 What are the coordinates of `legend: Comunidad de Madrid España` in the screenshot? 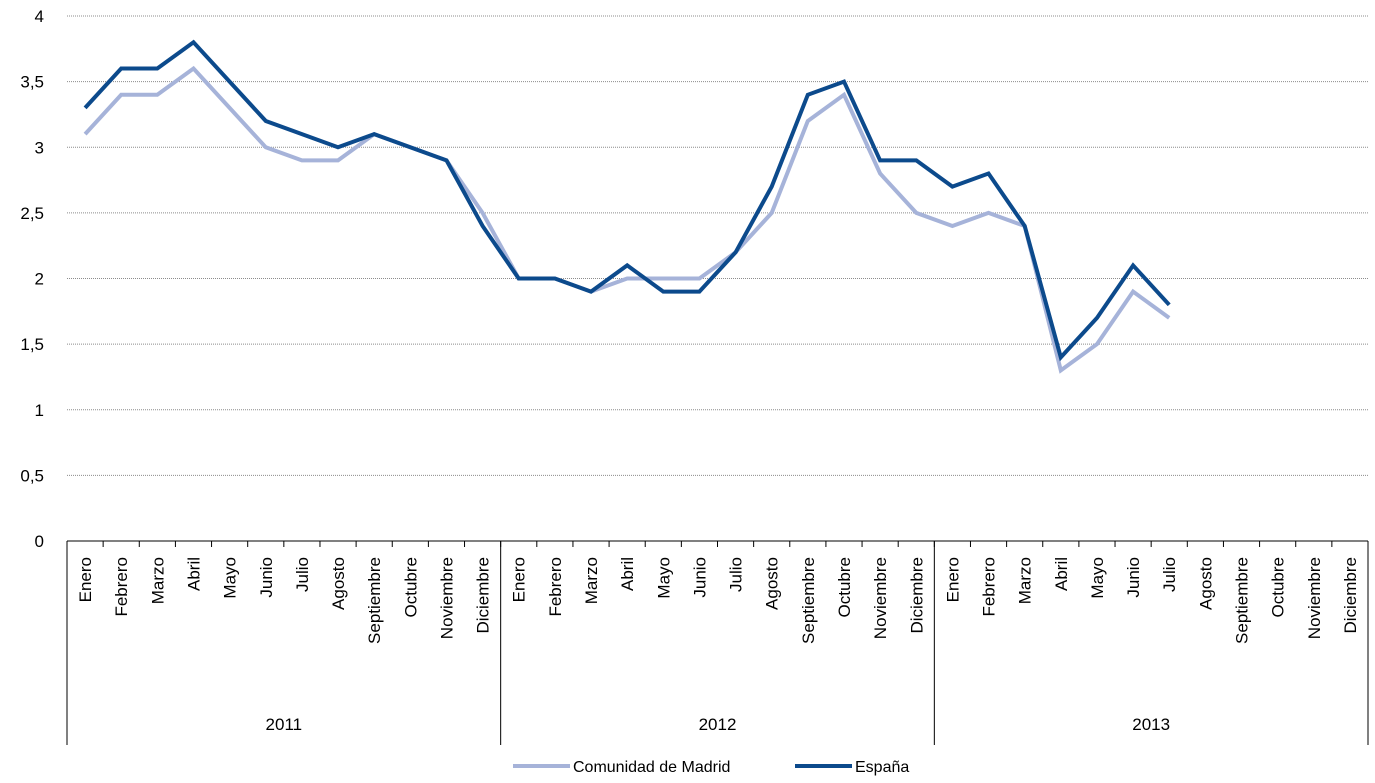 It's located at (711, 767).